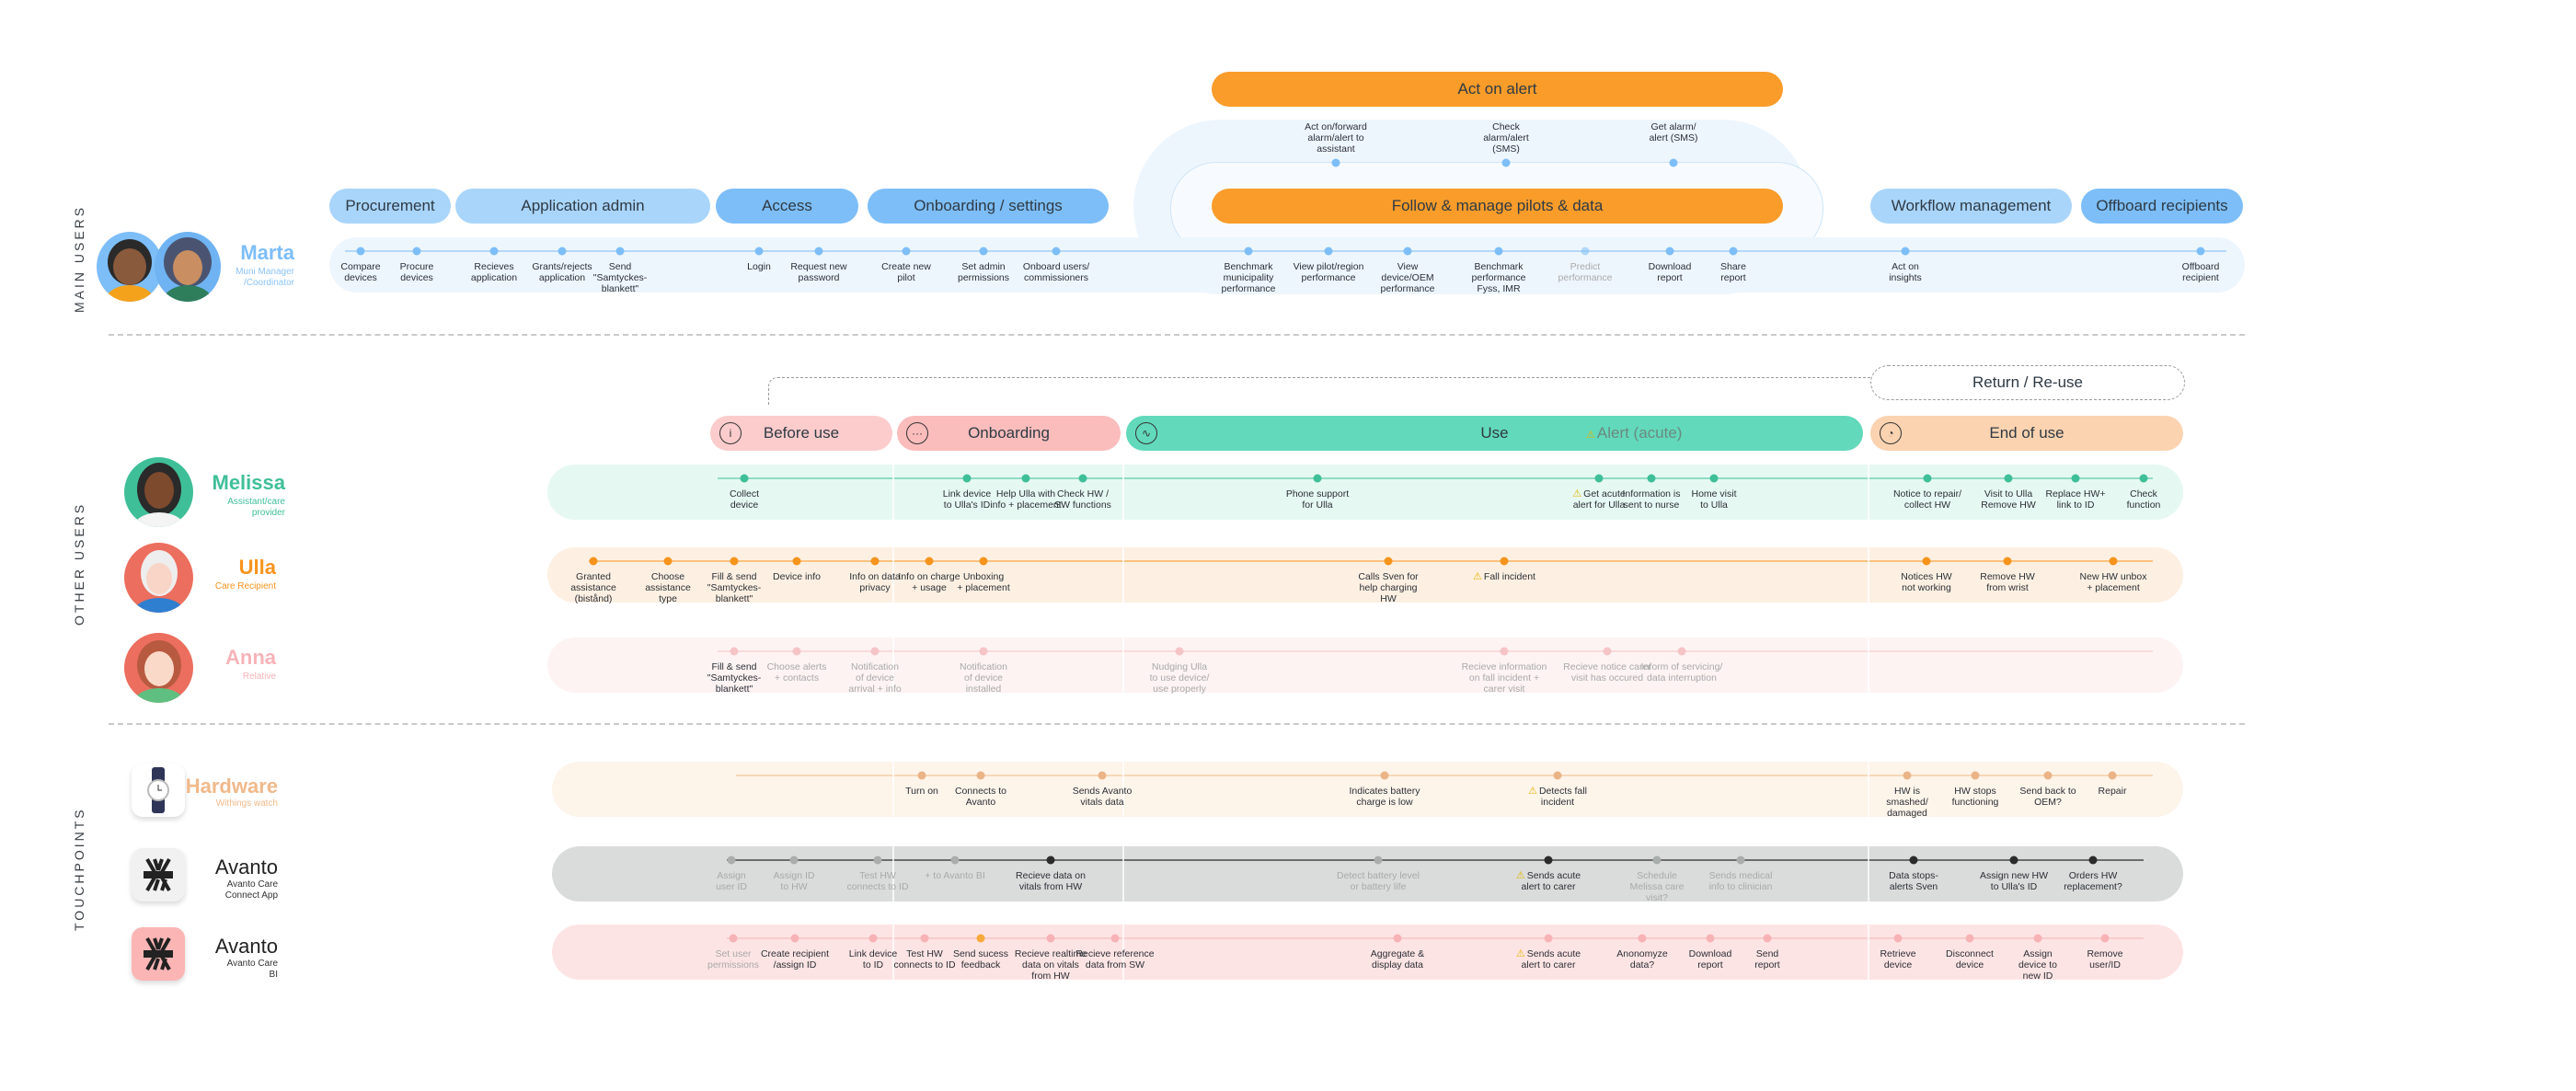 This screenshot has height=1091, width=2576. I want to click on phase-application-admin: Application admin, so click(582, 206).